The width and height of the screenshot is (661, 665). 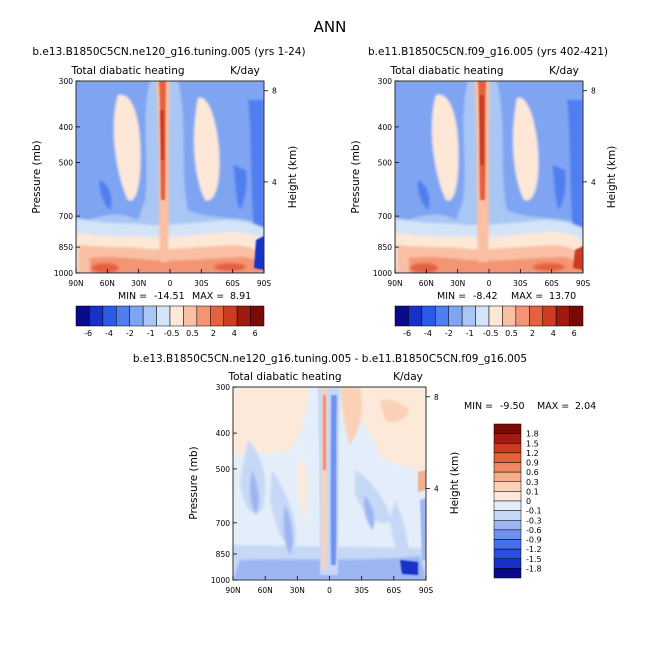 What do you see at coordinates (534, 568) in the screenshot?
I see `panel-c-colorbar-label: -1.8` at bounding box center [534, 568].